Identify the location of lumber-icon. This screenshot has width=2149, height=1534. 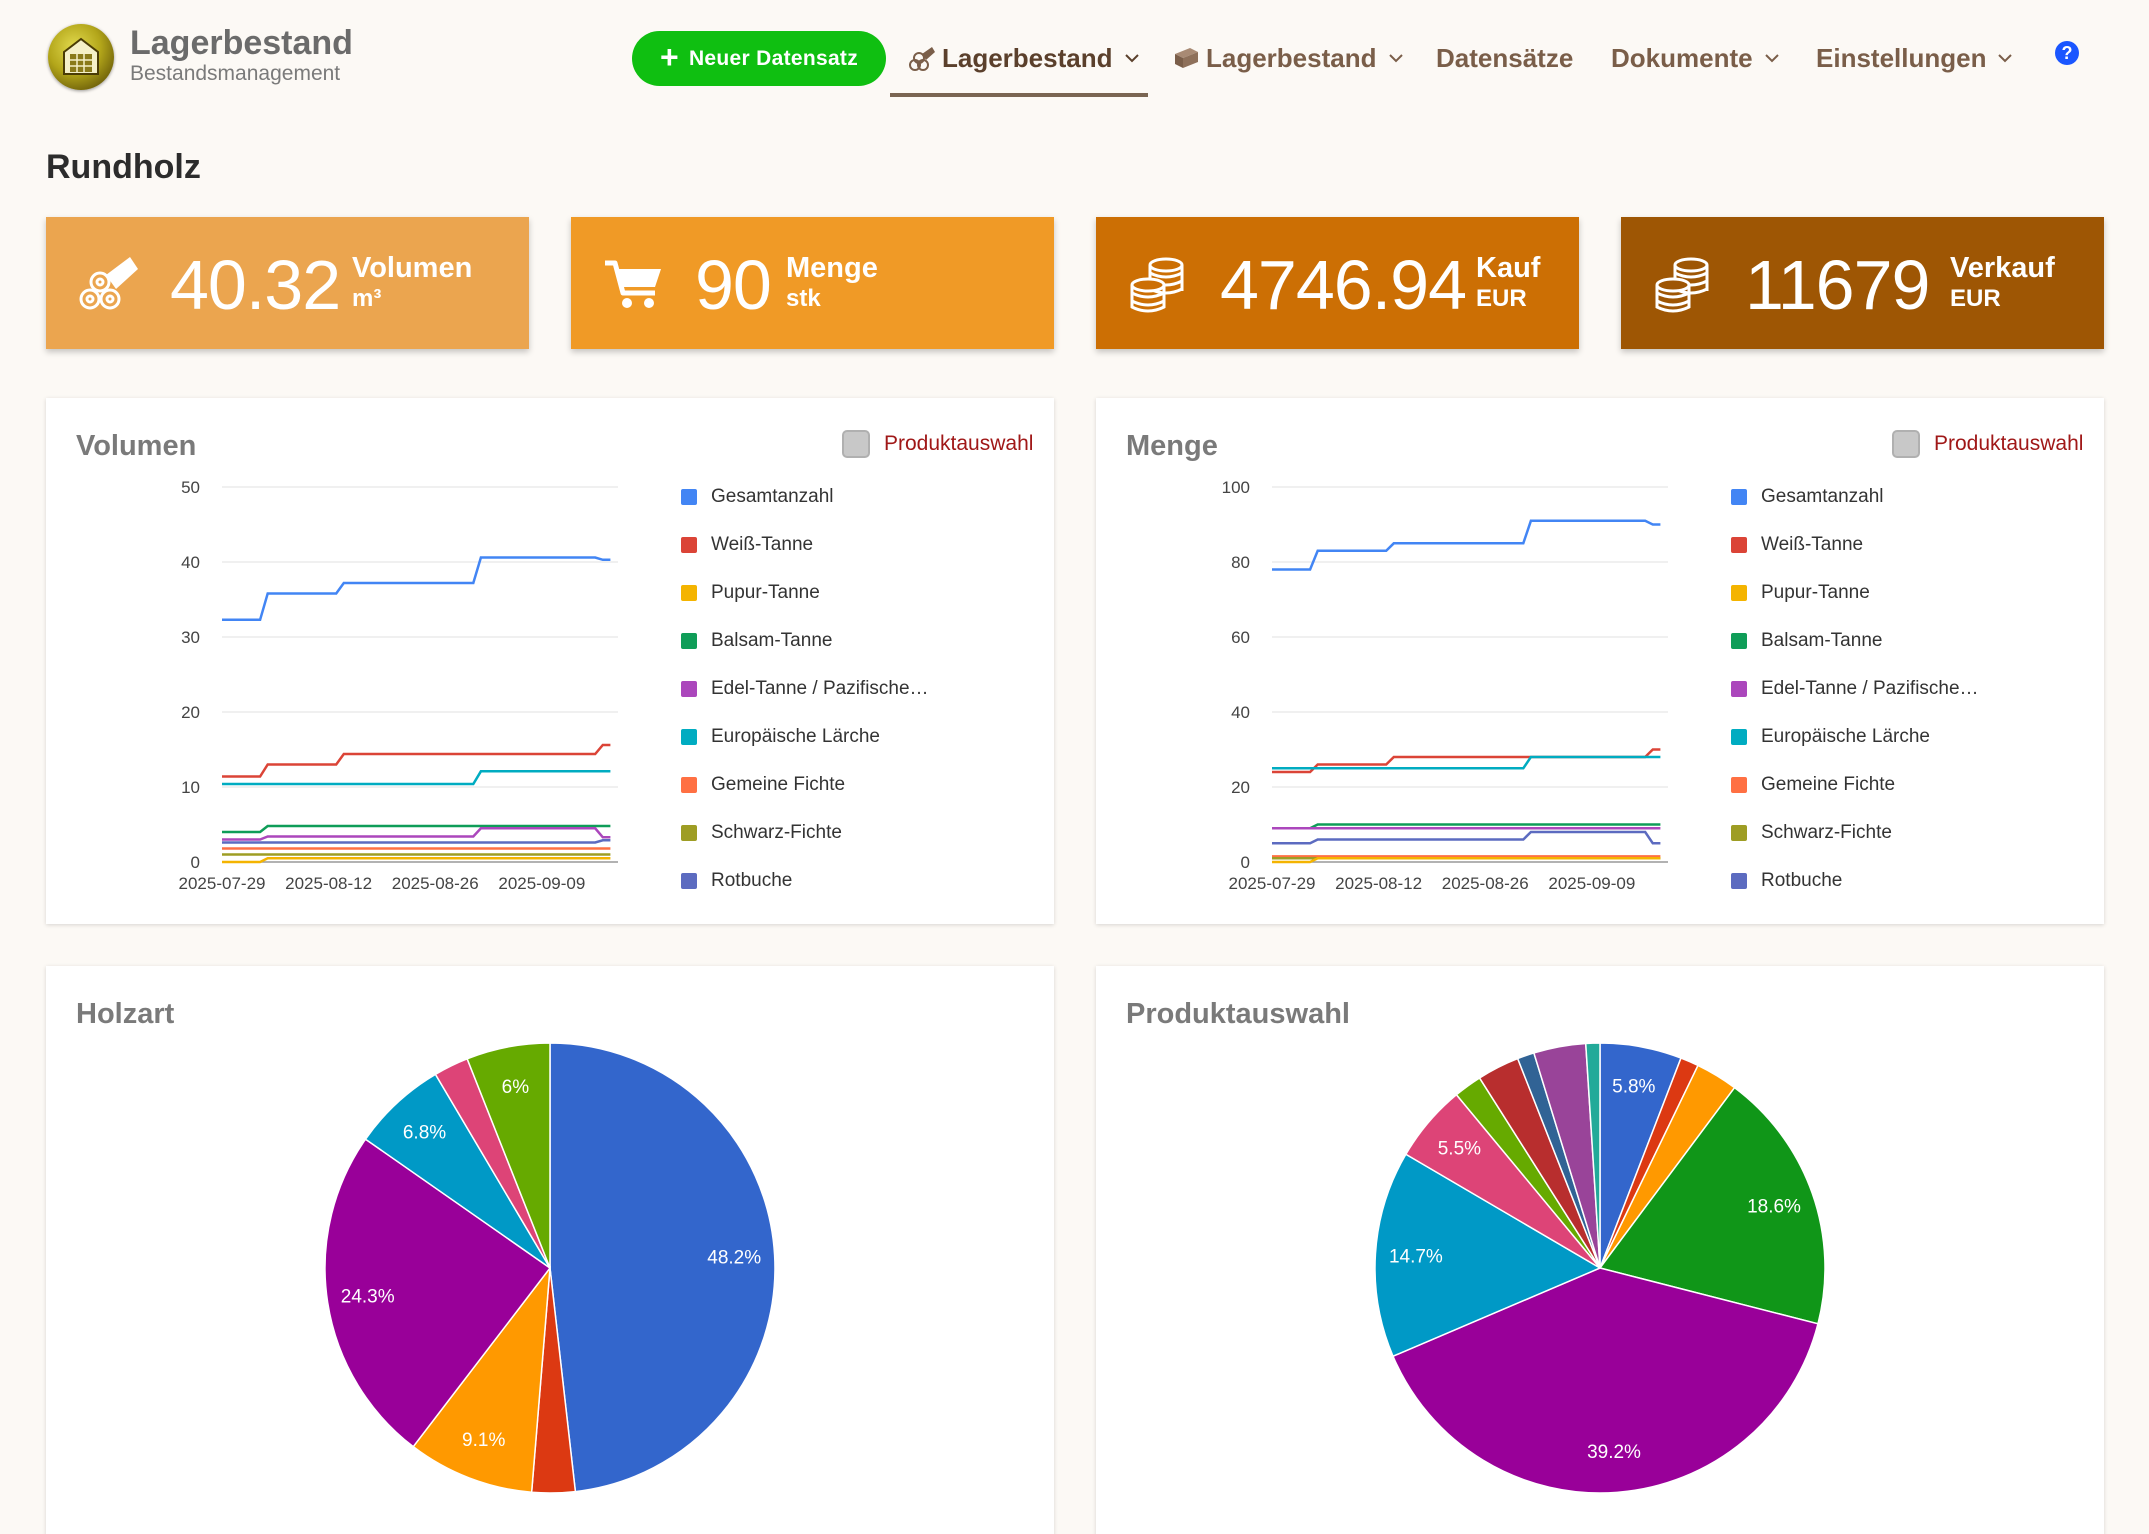
(1186, 58).